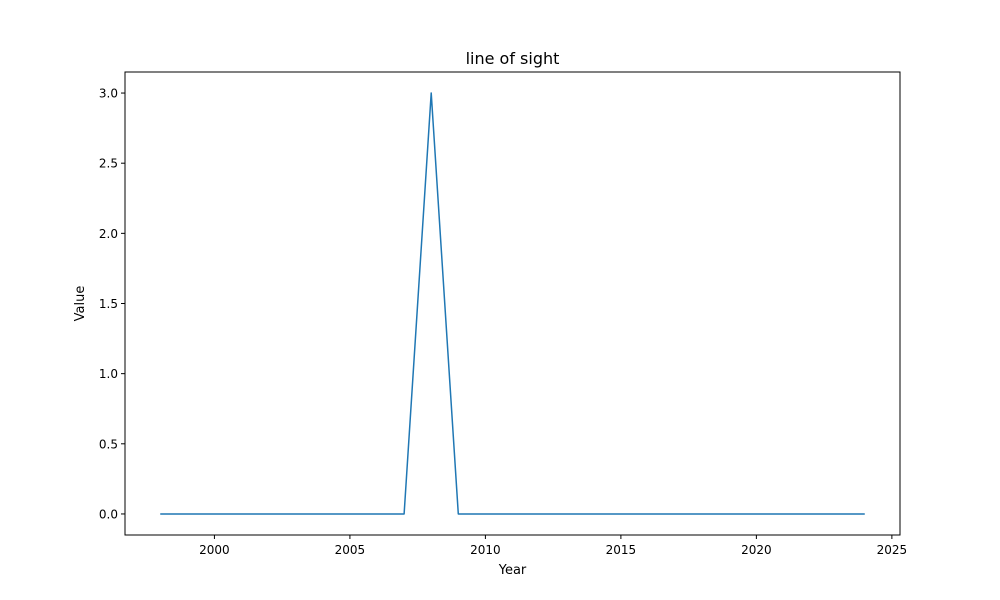 The width and height of the screenshot is (1000, 600). I want to click on x-tick-label: 2000, so click(214, 550).